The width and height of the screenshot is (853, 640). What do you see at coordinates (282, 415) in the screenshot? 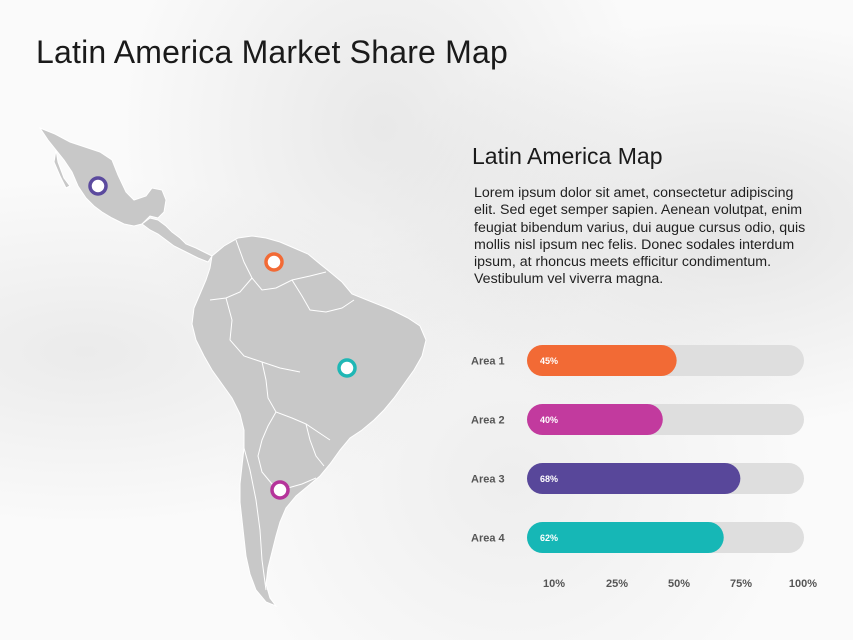
I see `country-borders` at bounding box center [282, 415].